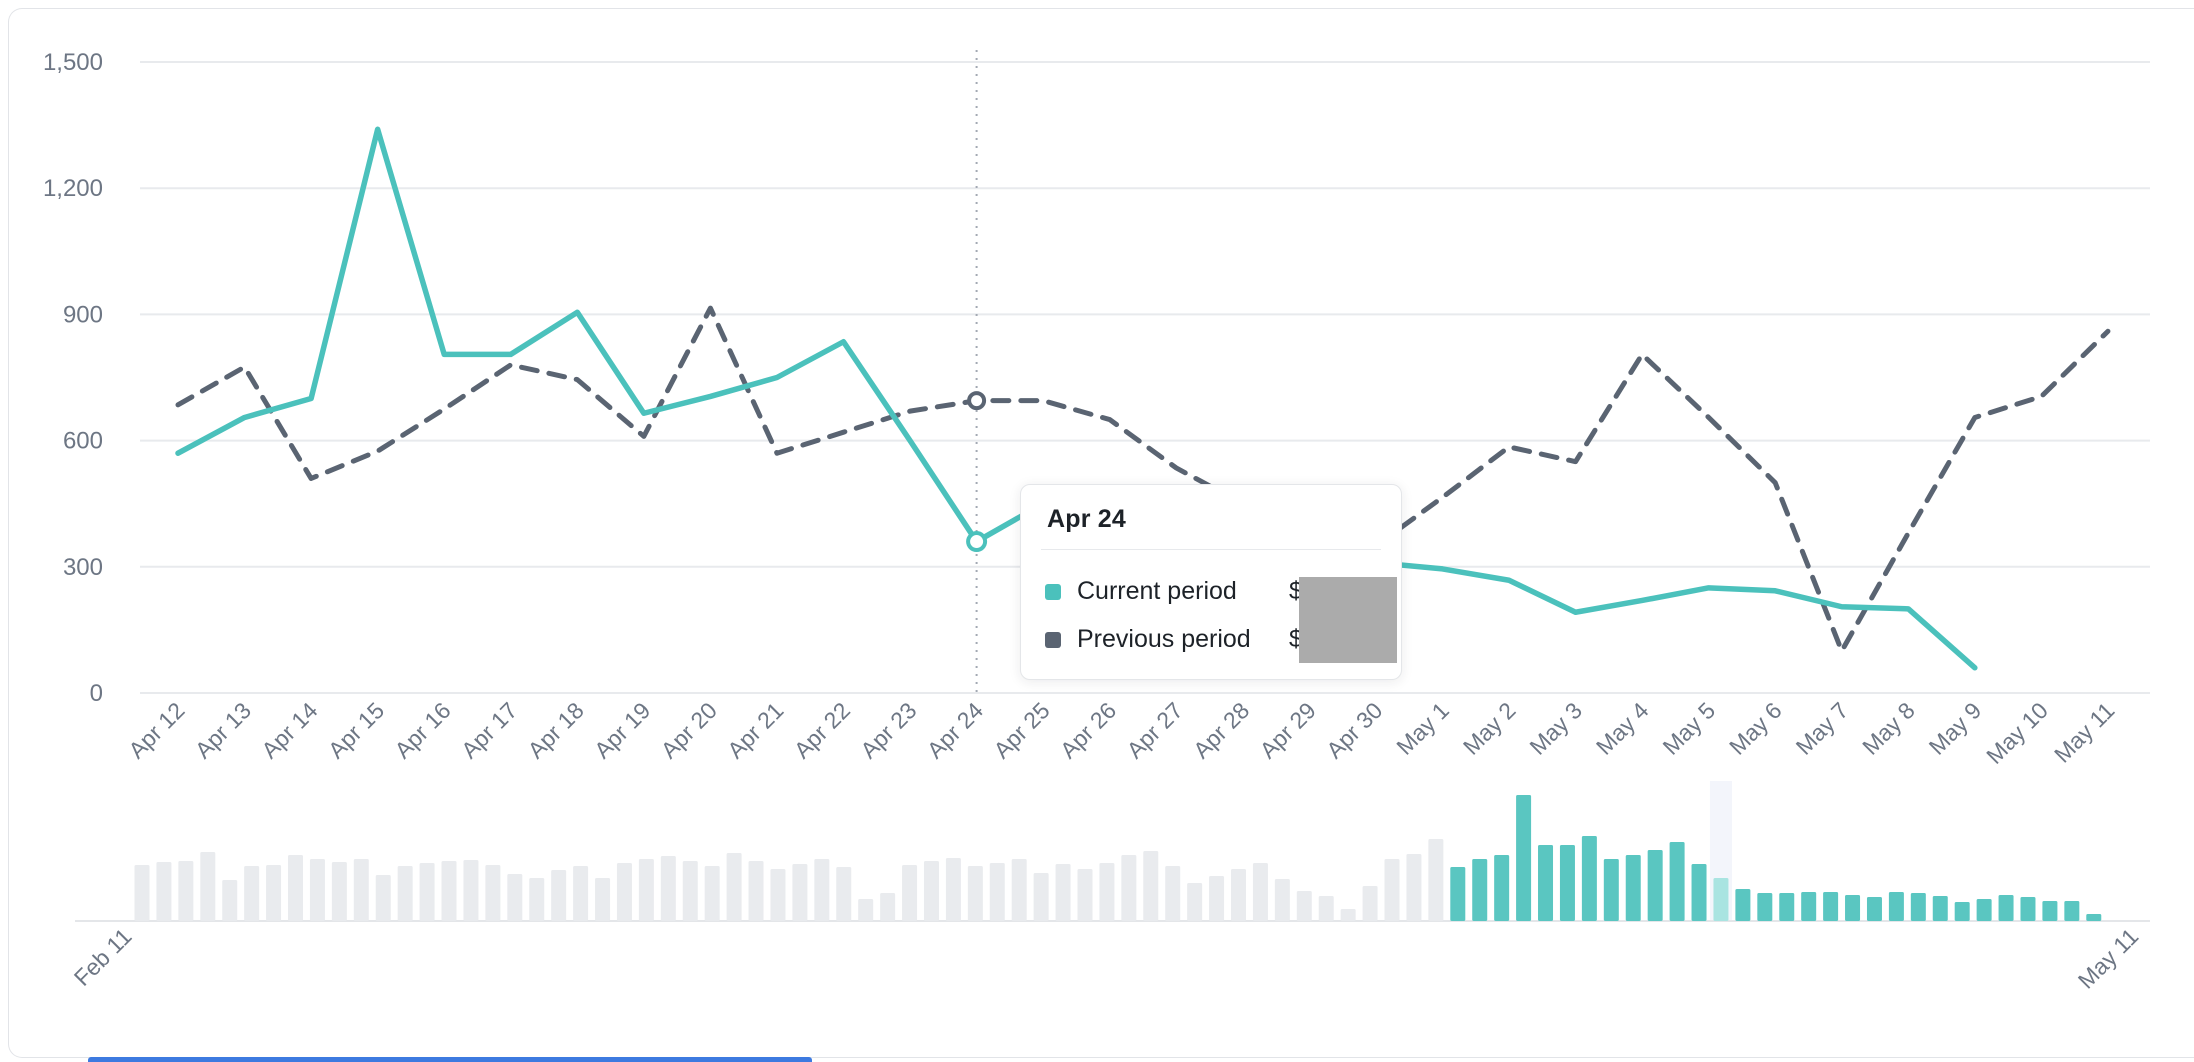 The height and width of the screenshot is (1062, 2194). What do you see at coordinates (1721, 899) in the screenshot?
I see `navigator-bar-highlighted` at bounding box center [1721, 899].